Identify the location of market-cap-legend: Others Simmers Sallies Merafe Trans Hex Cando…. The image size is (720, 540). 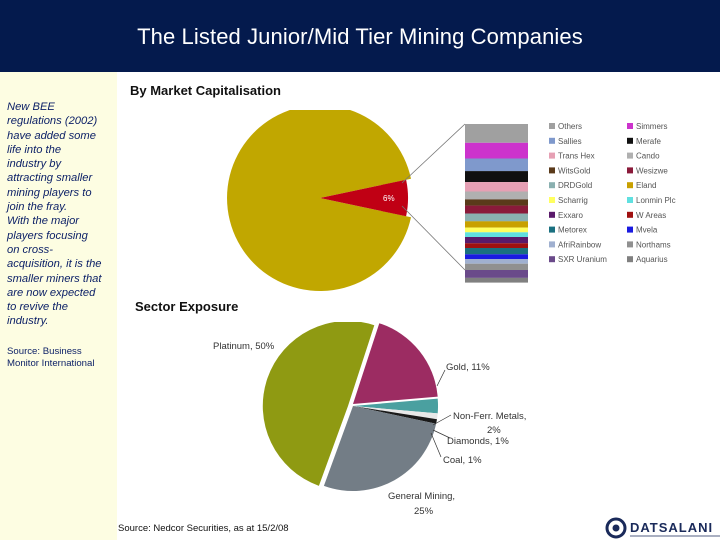
(612, 193).